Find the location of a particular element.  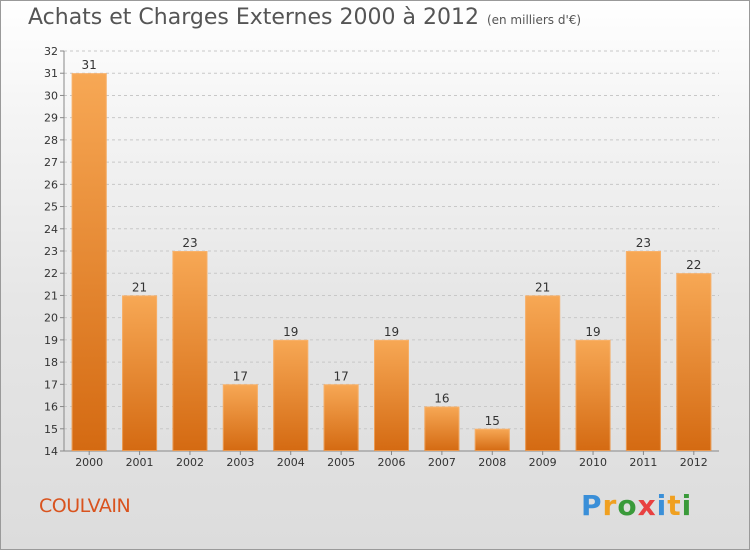

x-tick-label: 2008 is located at coordinates (492, 462).